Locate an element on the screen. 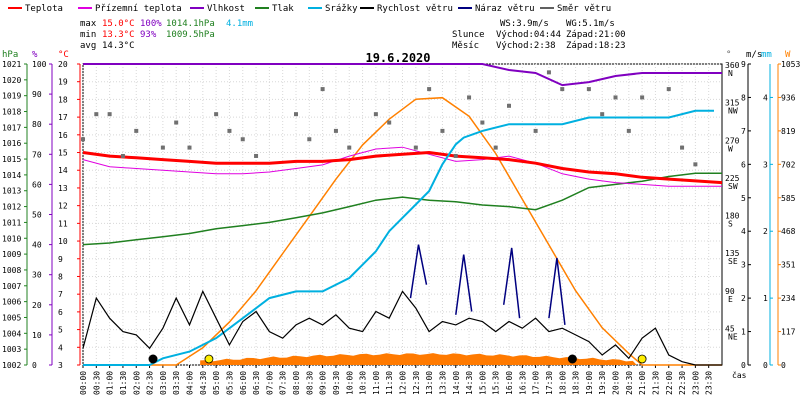 The image size is (800, 400). temp-tick-label: 12 is located at coordinates (63, 206).